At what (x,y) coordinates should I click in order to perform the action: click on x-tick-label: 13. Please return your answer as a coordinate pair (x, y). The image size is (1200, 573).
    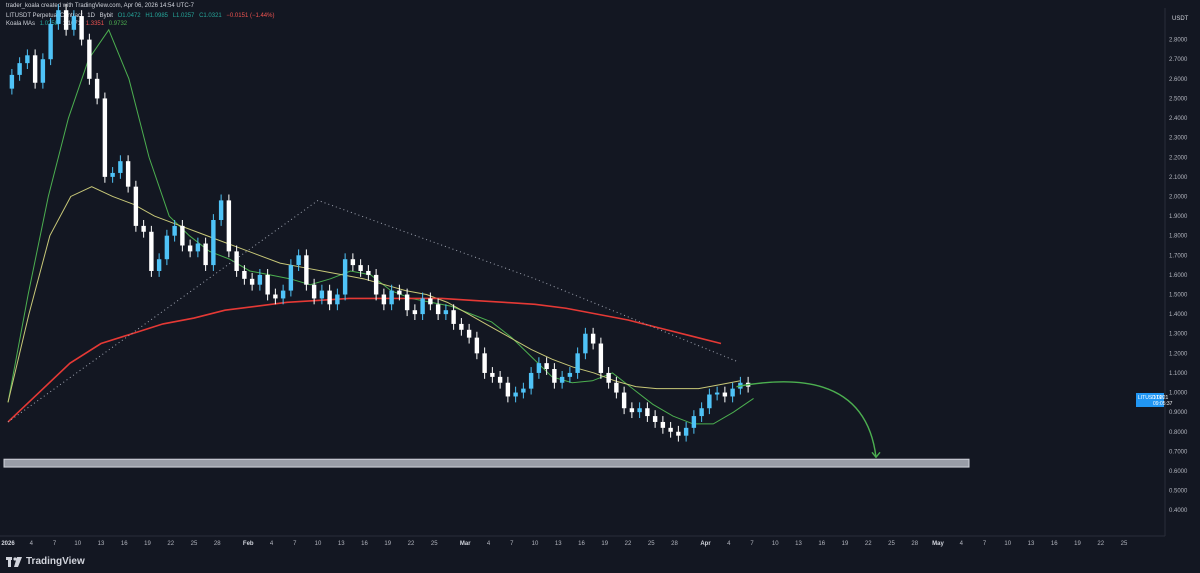
    Looking at the image, I should click on (1031, 544).